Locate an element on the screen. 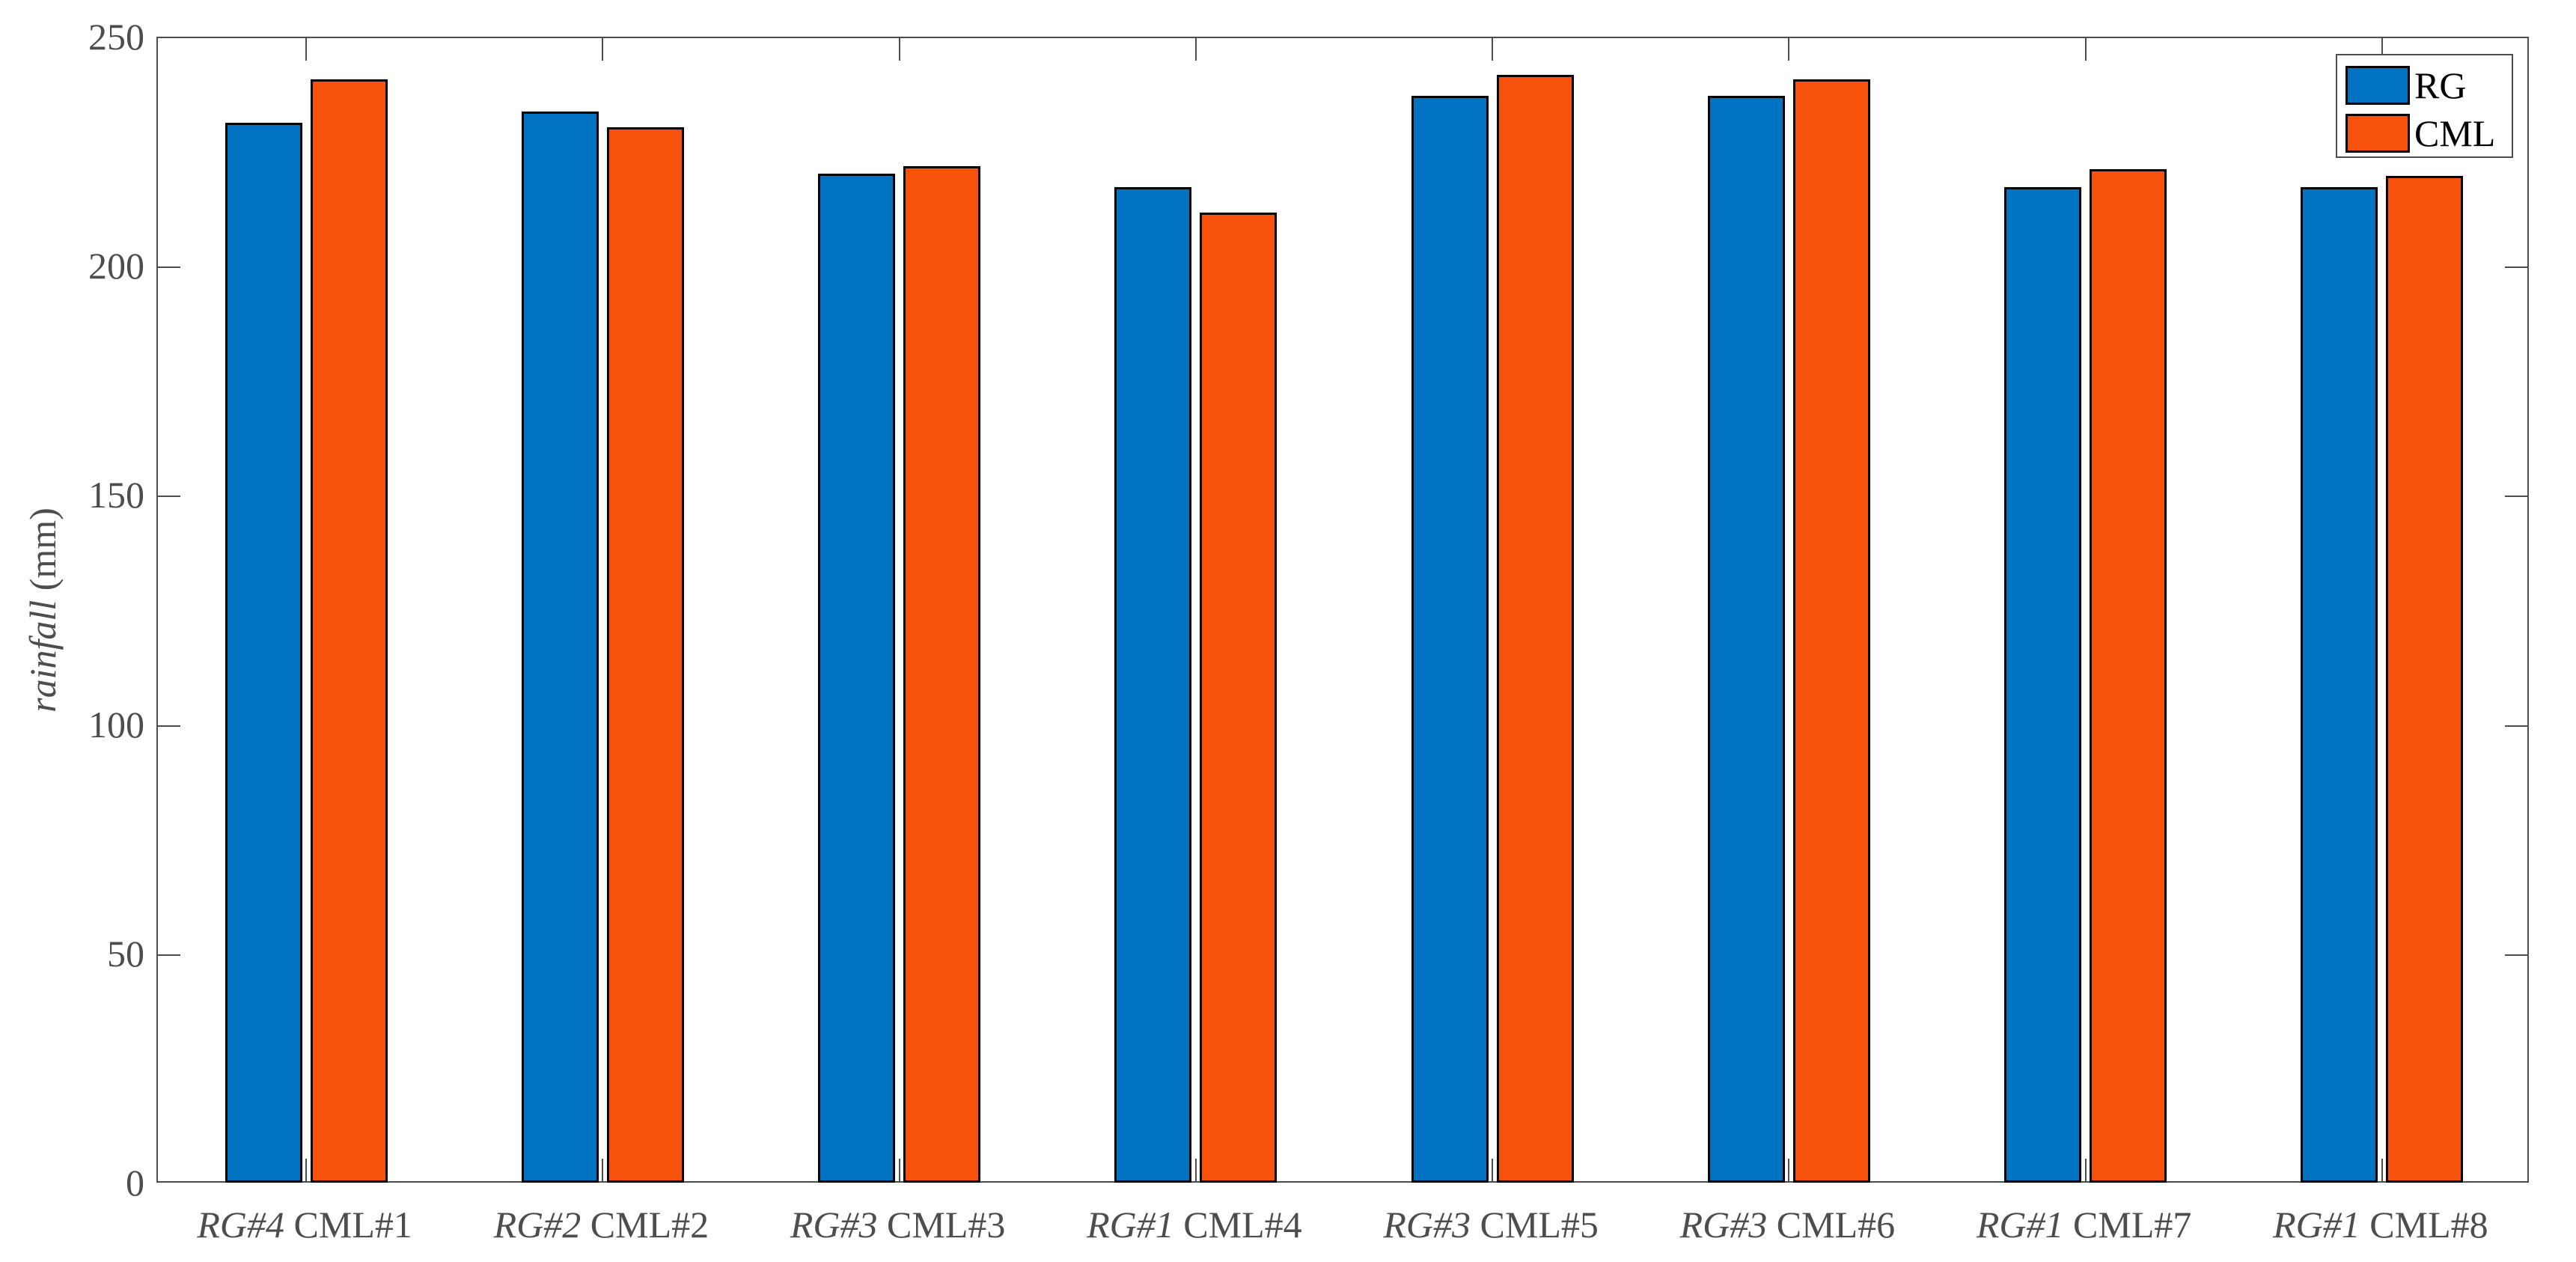  x-tick-label-cml-part: CML#4 is located at coordinates (1237, 1225).